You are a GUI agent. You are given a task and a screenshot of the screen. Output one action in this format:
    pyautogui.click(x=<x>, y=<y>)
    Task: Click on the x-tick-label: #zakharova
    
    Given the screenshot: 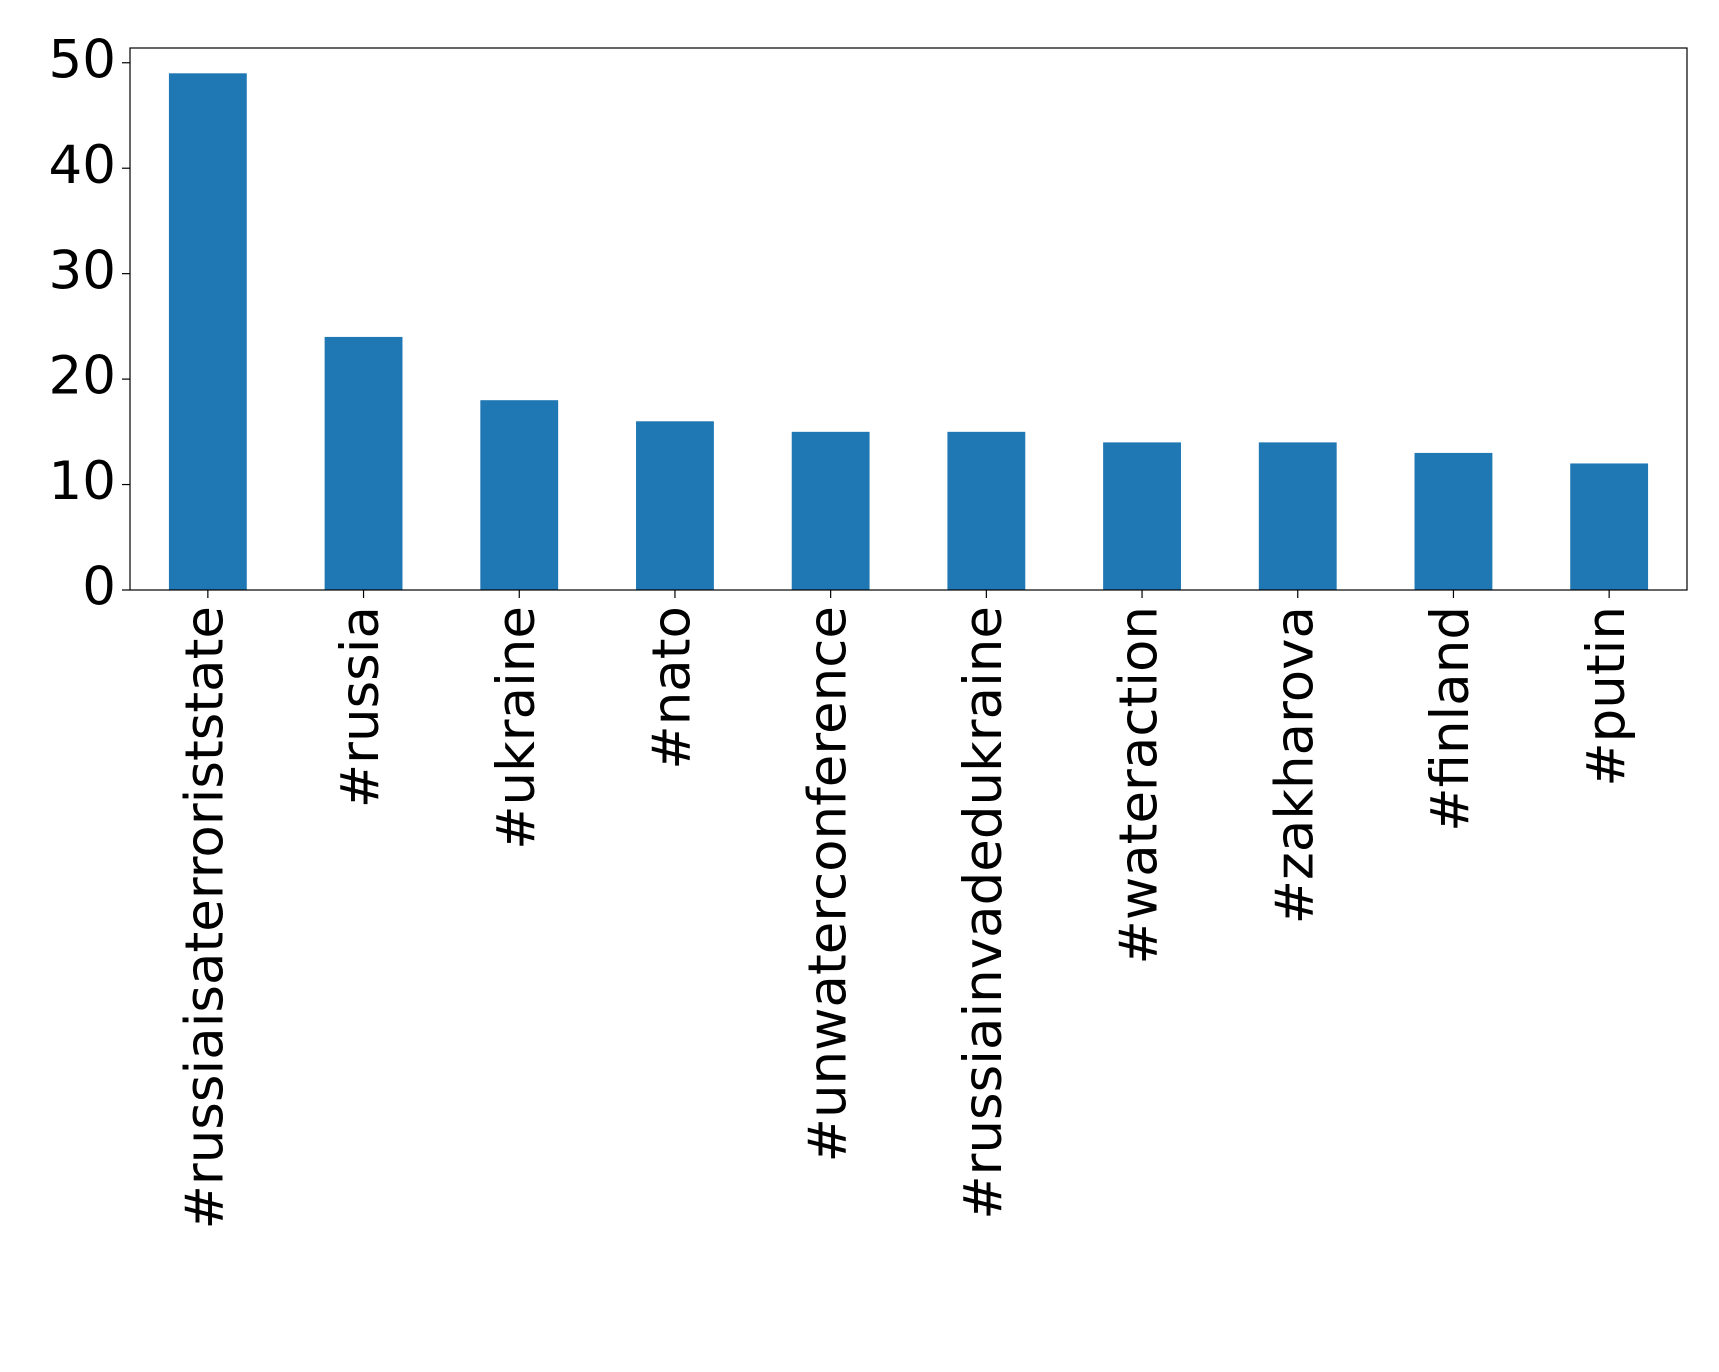 What is the action you would take?
    pyautogui.click(x=1294, y=765)
    